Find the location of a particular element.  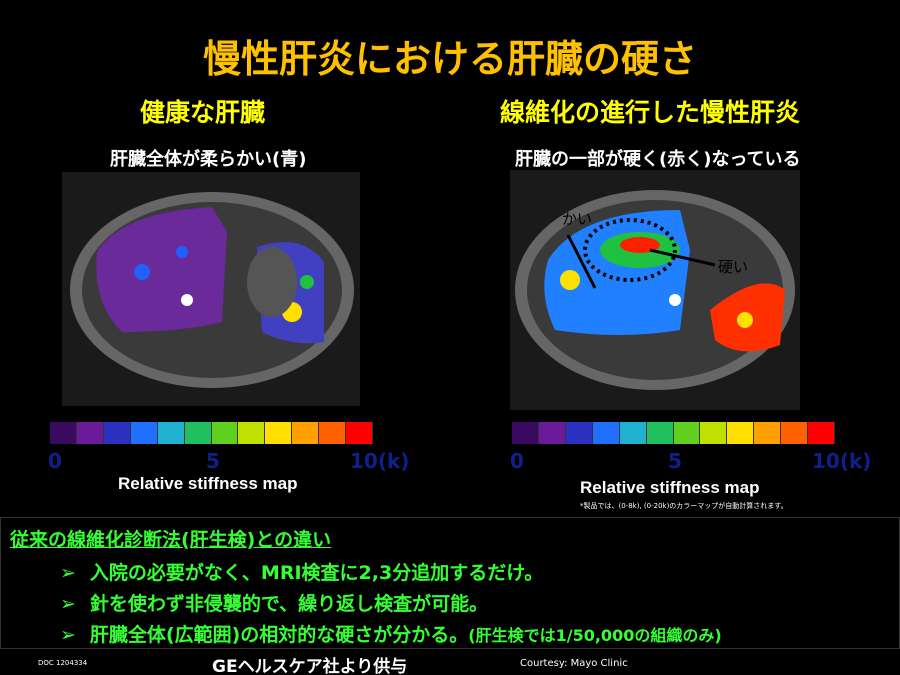

mri-healthy is located at coordinates (211, 289).